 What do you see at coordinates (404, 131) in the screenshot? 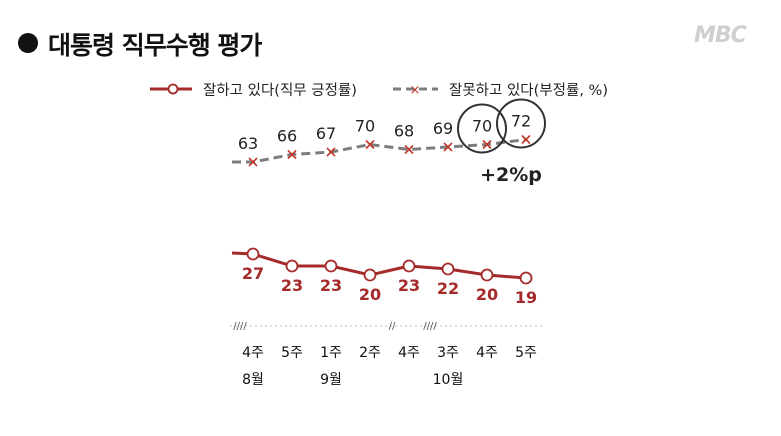
I see `disapprove-data-label: 68` at bounding box center [404, 131].